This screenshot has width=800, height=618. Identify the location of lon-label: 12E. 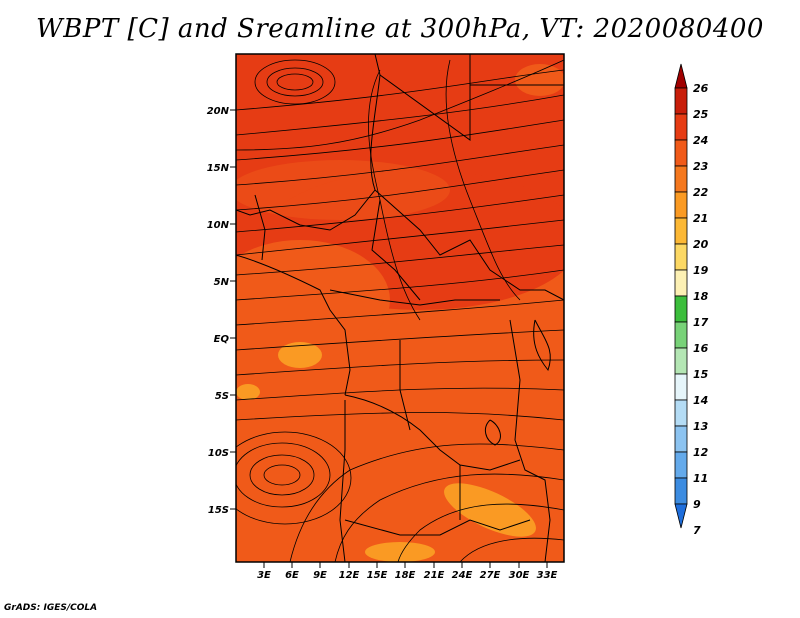
(349, 575).